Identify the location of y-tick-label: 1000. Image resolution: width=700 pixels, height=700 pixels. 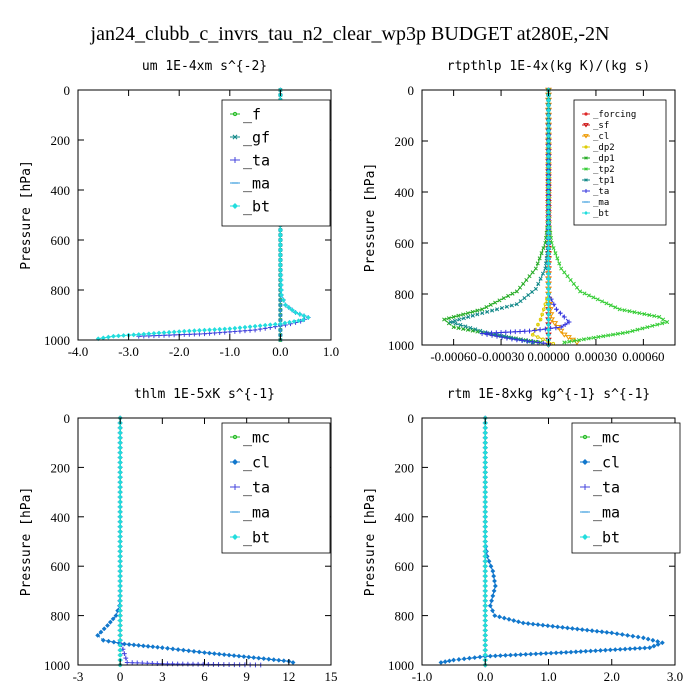
(401, 665).